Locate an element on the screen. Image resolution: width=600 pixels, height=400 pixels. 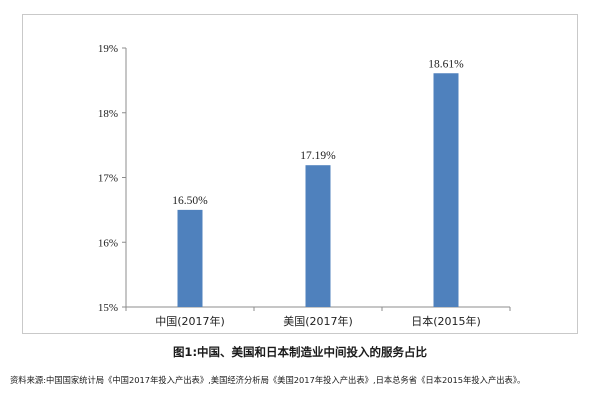
y-tick-label: 16% is located at coordinates (108, 243).